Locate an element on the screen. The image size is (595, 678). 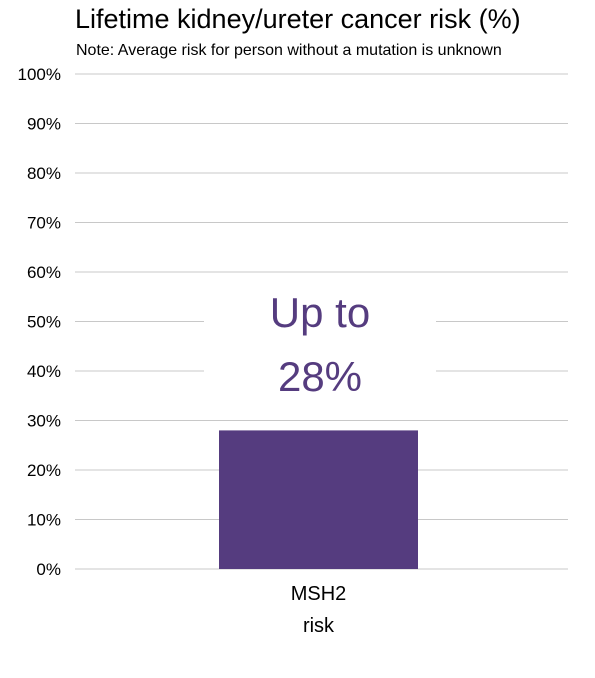
chart-title: Lifetime kidney/ureter cancer risk (%) is located at coordinates (298, 19).